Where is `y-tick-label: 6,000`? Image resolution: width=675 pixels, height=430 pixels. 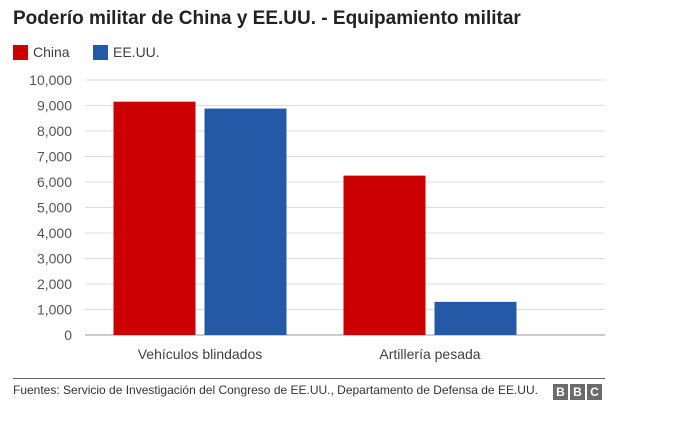
y-tick-label: 6,000 is located at coordinates (54, 182).